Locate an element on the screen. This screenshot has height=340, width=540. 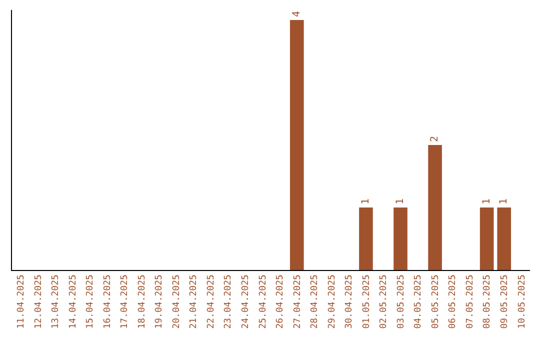
data-label: 4 is located at coordinates (296, 13).